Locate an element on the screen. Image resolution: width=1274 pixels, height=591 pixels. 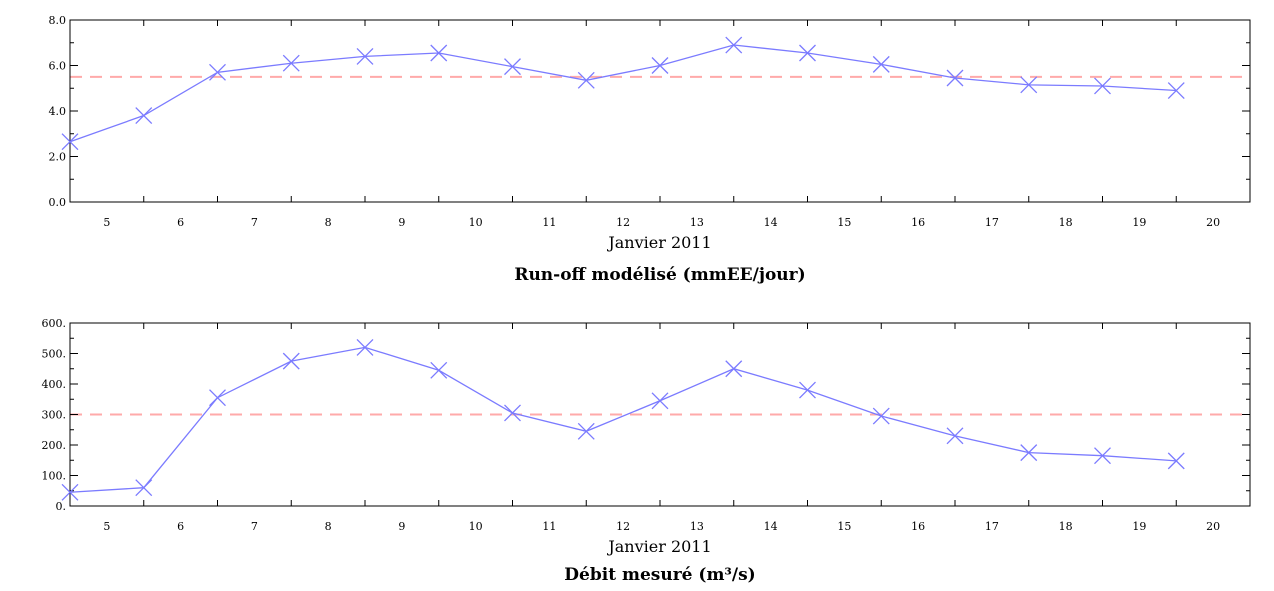
y-tick-label: 6.0 is located at coordinates (58, 66).